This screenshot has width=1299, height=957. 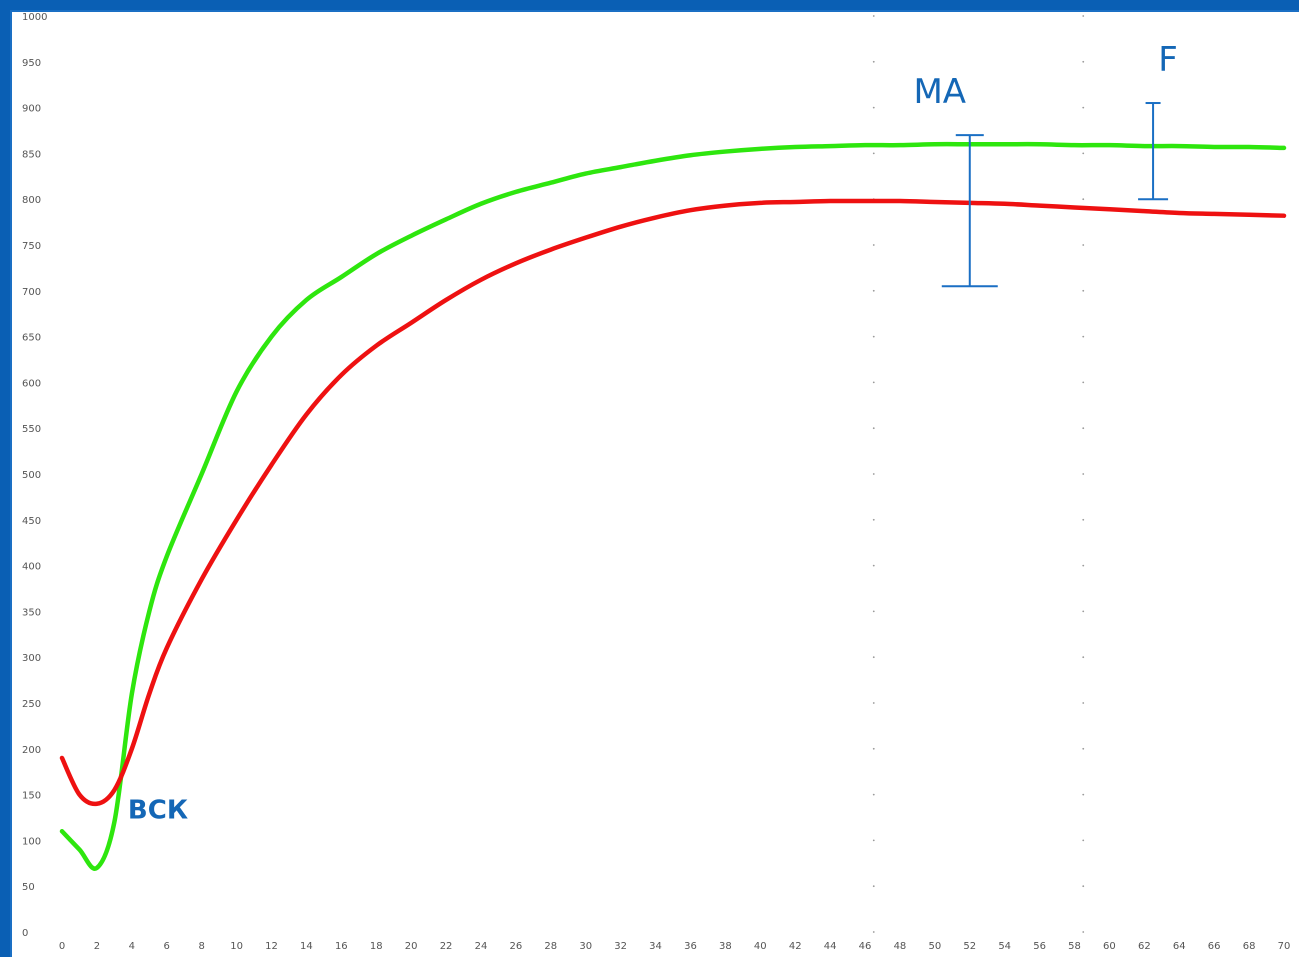 What do you see at coordinates (31, 841) in the screenshot?
I see `y-tick-label: 100` at bounding box center [31, 841].